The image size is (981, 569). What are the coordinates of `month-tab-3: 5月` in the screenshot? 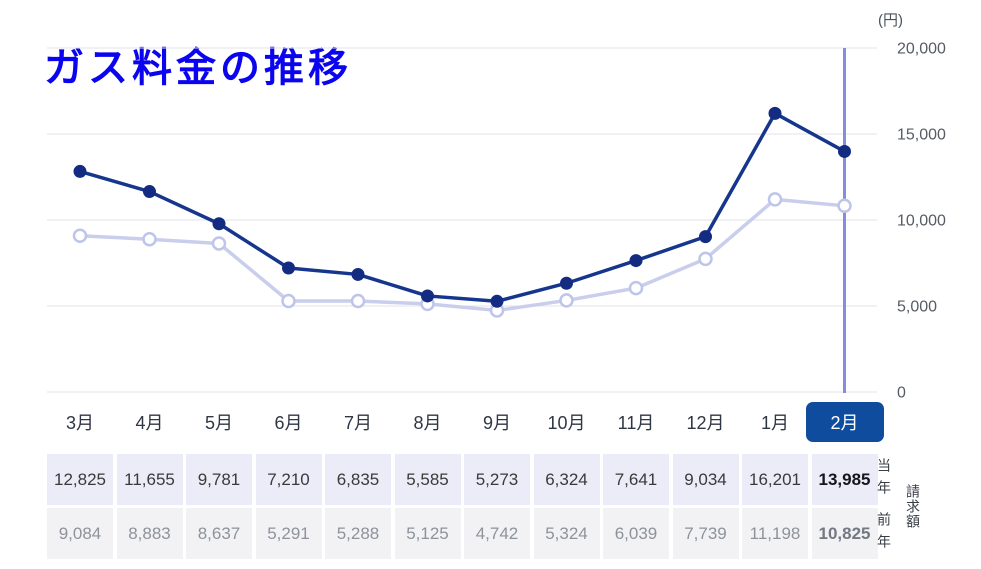 It's located at (219, 421).